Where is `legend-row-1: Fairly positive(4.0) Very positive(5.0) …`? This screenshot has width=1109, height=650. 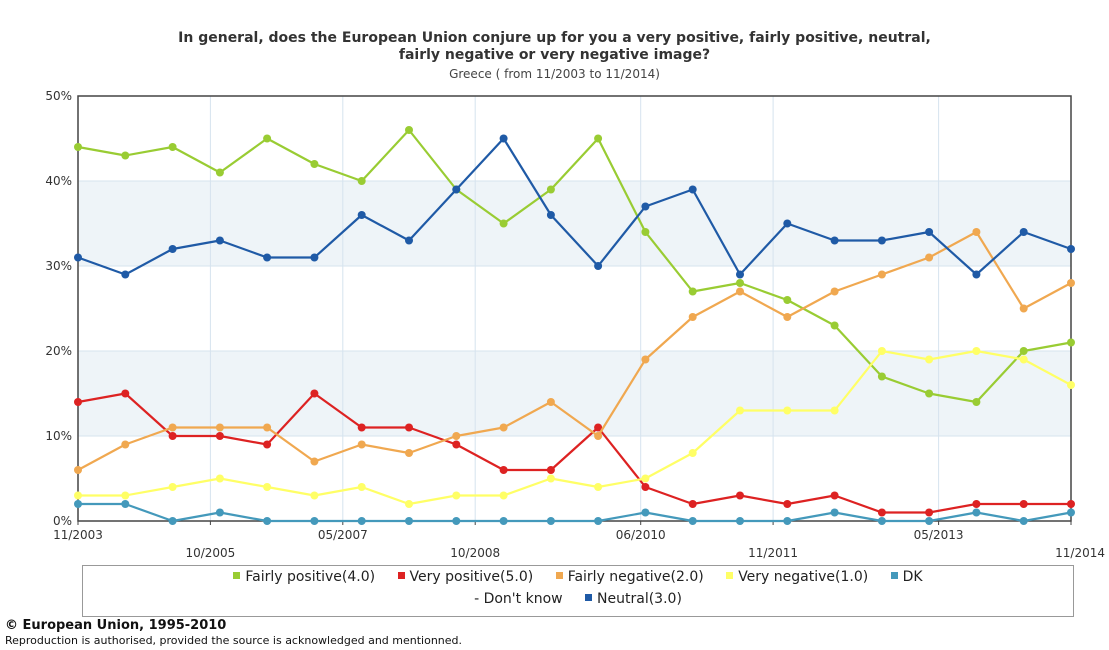
legend-row-1: Fairly positive(4.0) Very positive(5.0) … is located at coordinates (578, 577).